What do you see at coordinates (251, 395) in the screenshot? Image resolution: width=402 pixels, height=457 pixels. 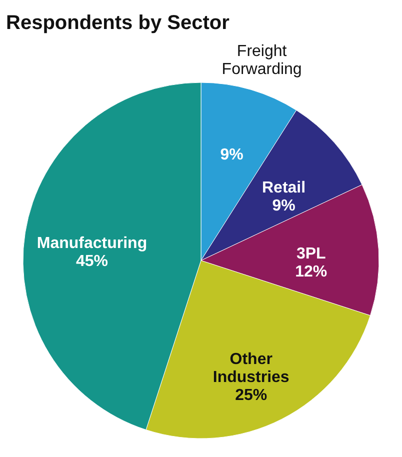 I see `data-label: 25%` at bounding box center [251, 395].